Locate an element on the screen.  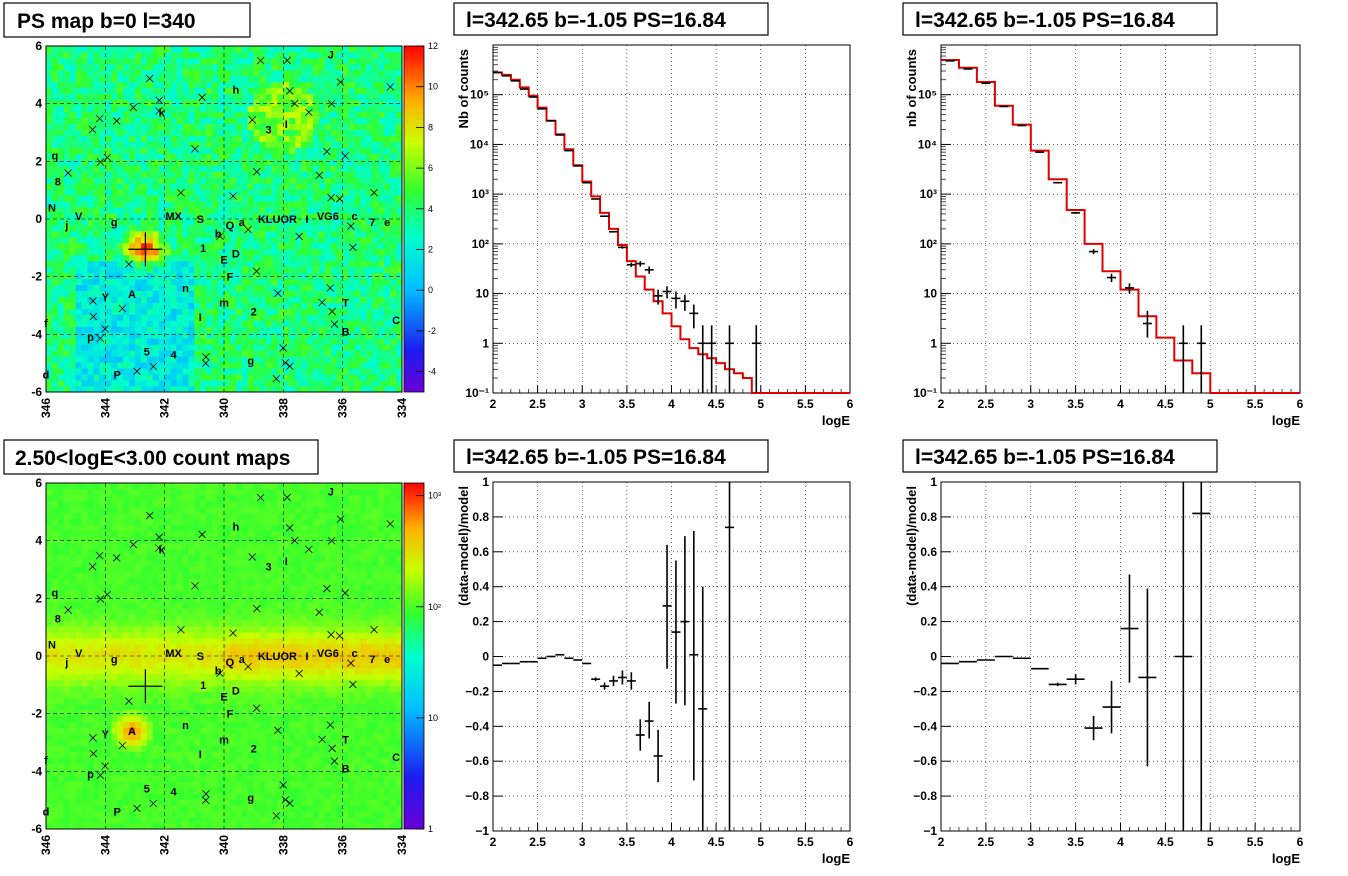
source-marker is located at coordinates (276, 378).